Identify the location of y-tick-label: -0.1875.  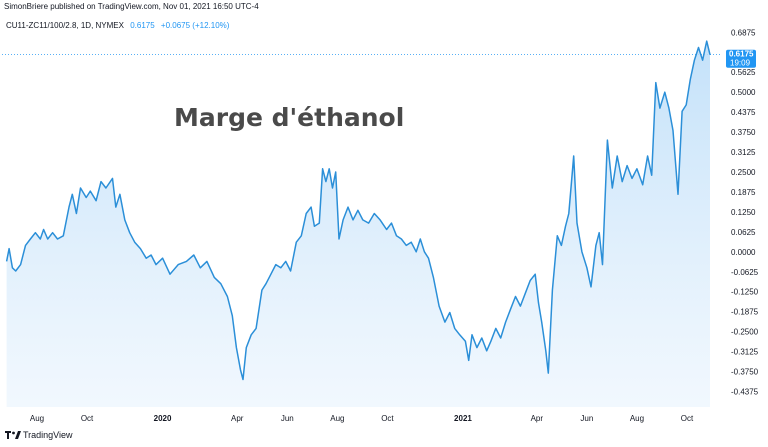
(745, 312).